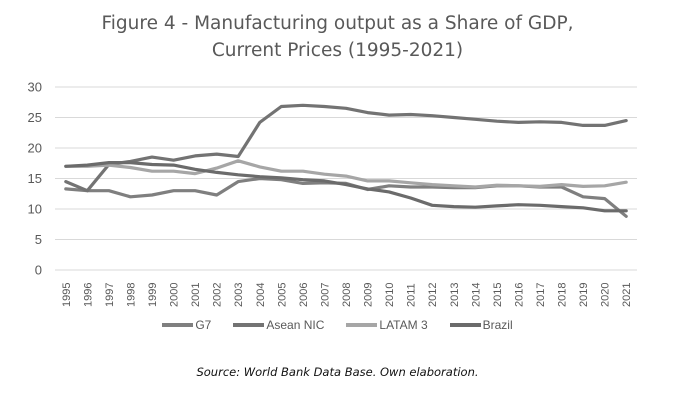 The height and width of the screenshot is (407, 675). What do you see at coordinates (337, 325) in the screenshot?
I see `legend: G7 Asean NIC LATAM 3 Brazil` at bounding box center [337, 325].